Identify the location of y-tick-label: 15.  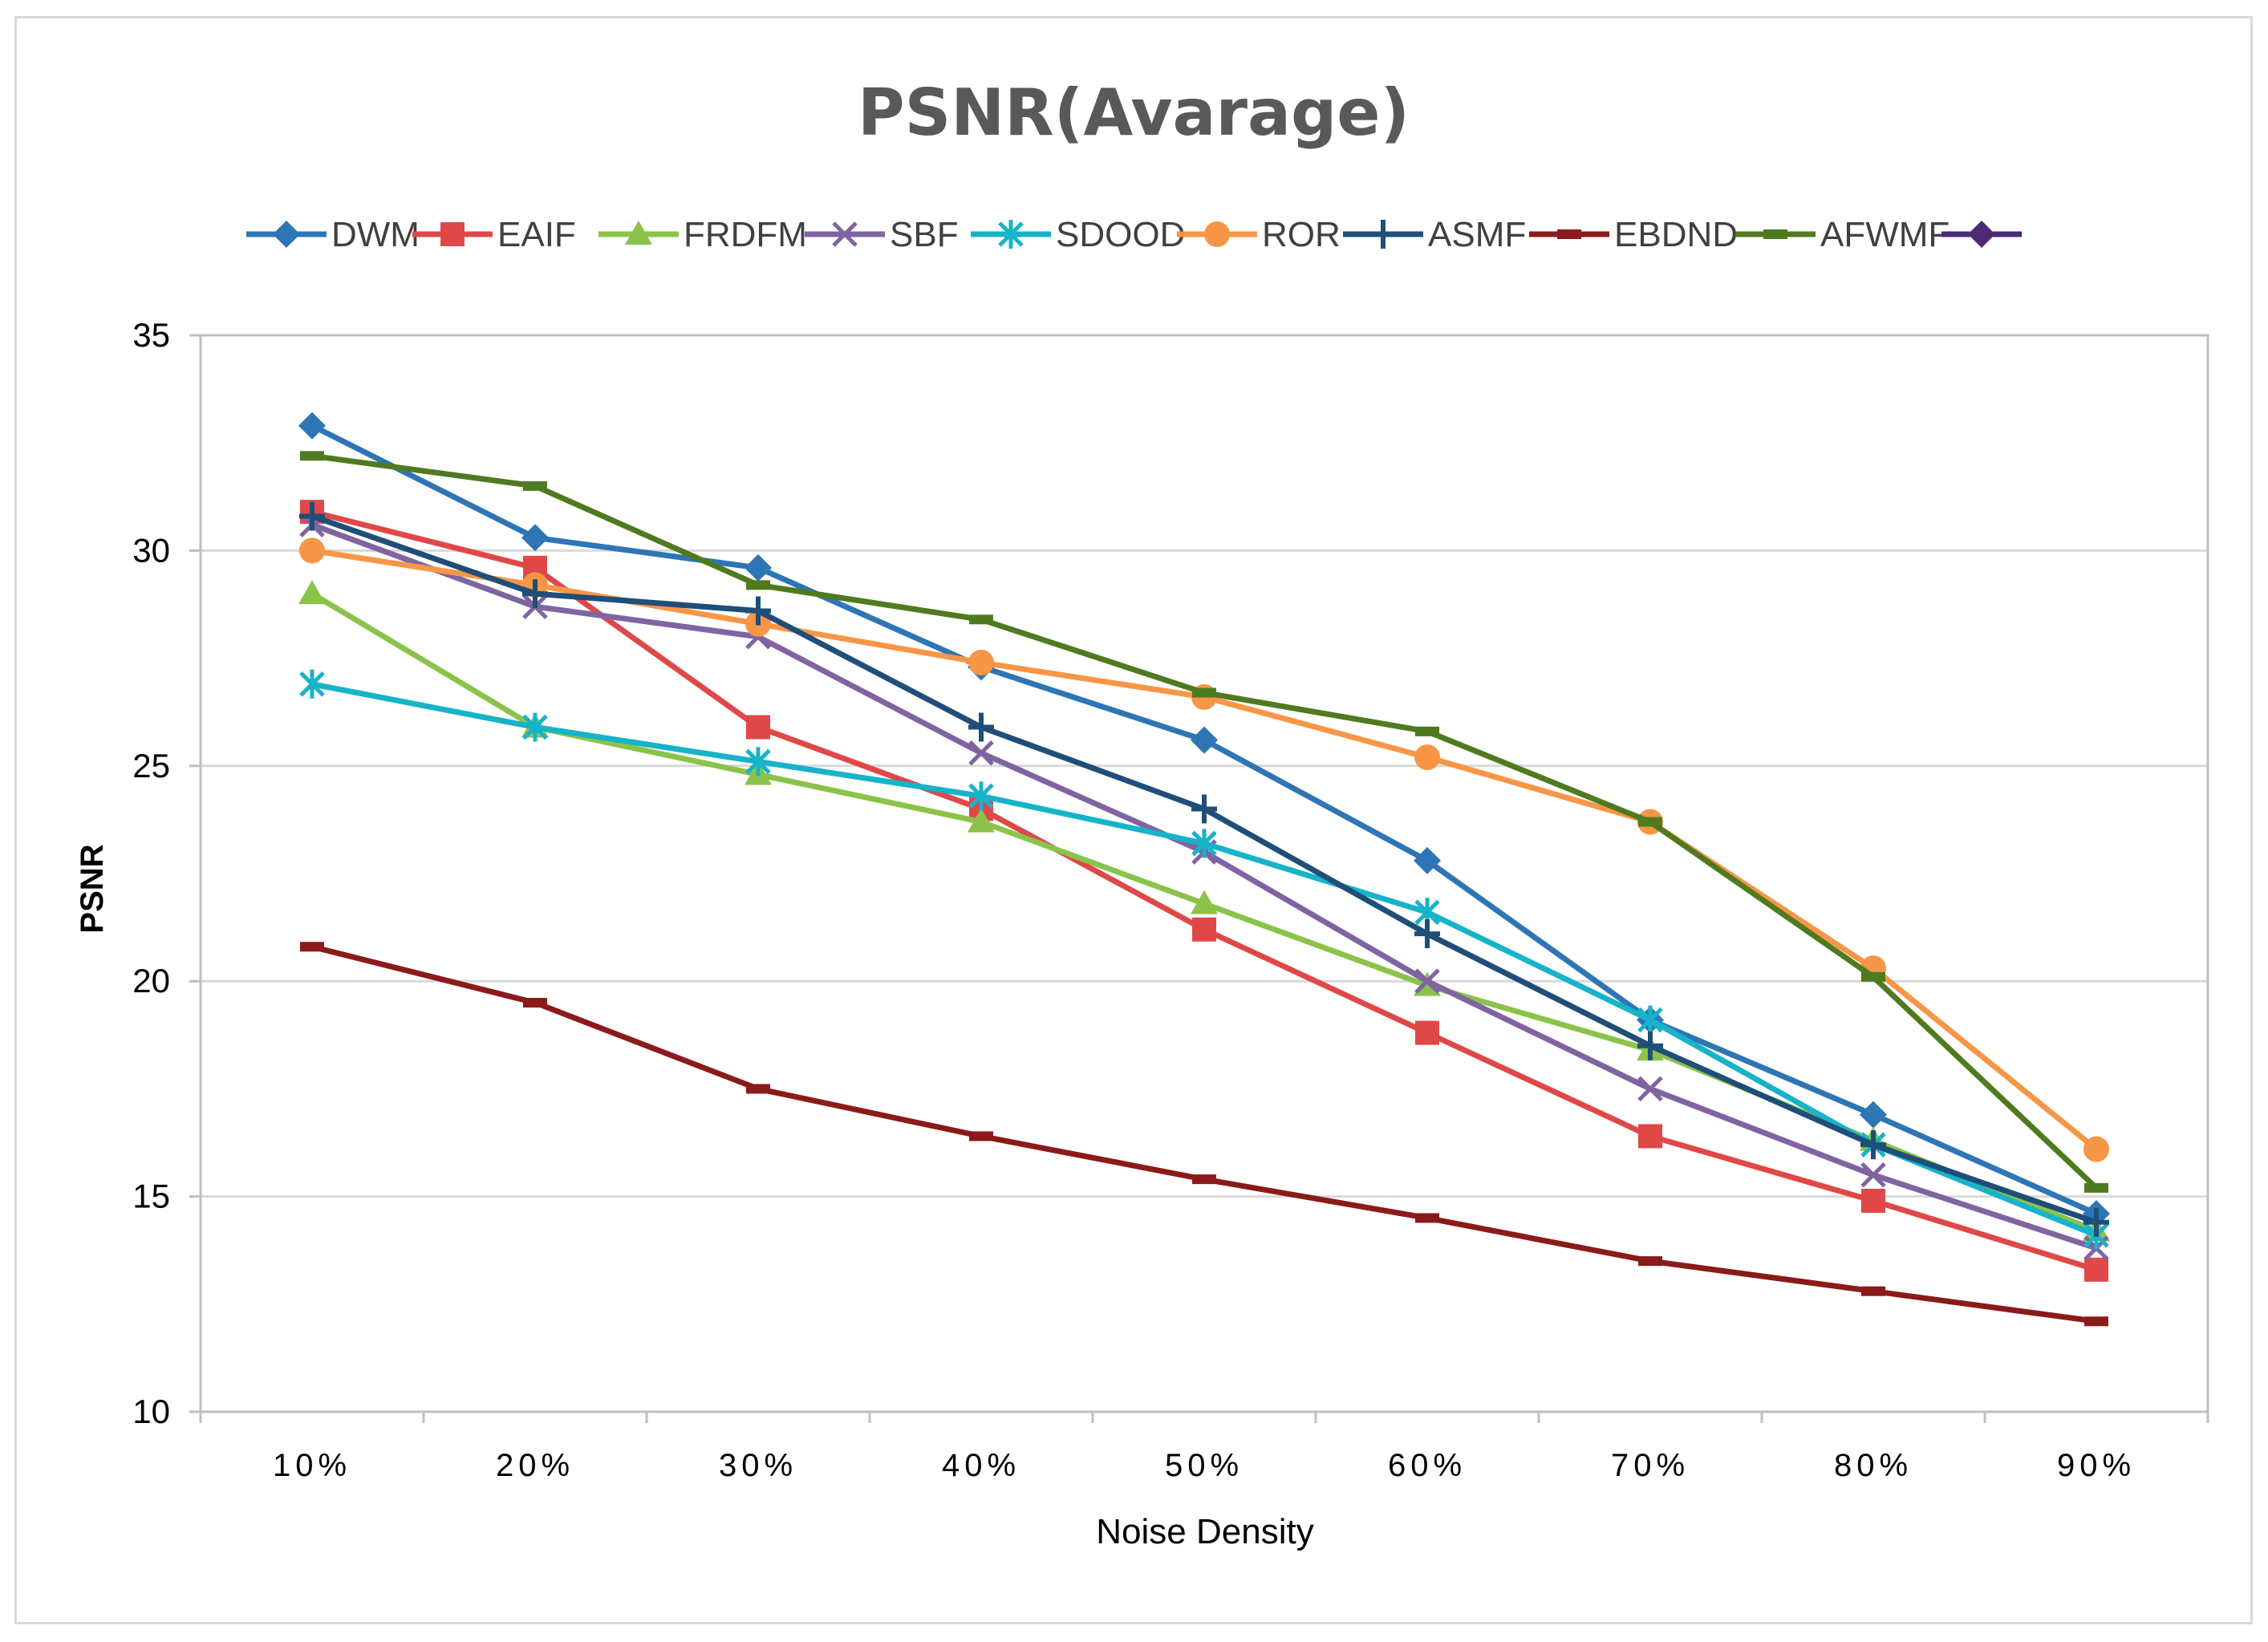
(151, 1196).